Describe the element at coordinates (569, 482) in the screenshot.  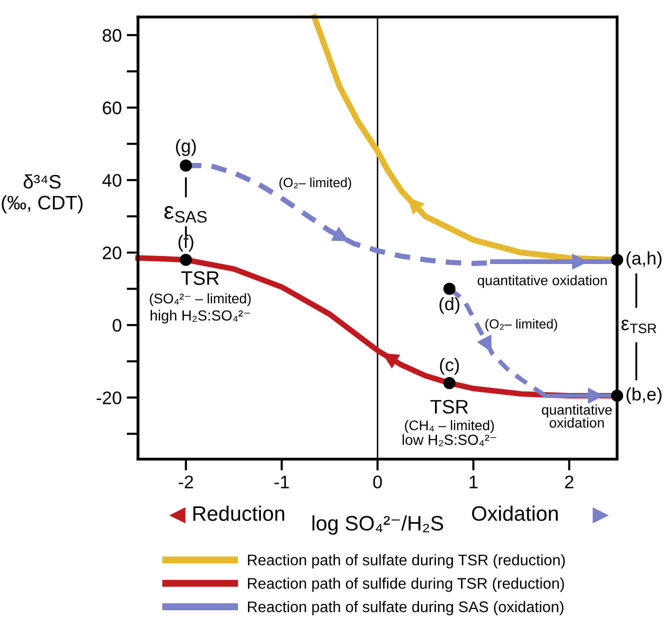
I see `x-tick-label: 2` at that location.